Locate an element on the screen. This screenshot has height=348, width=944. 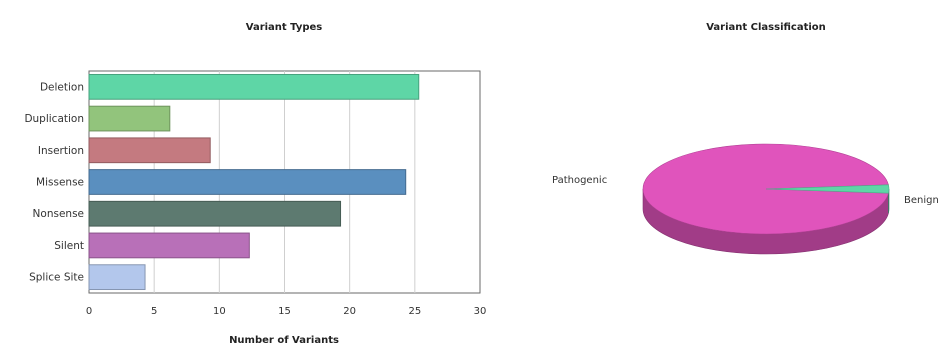
category-label: Insertion is located at coordinates (61, 151).